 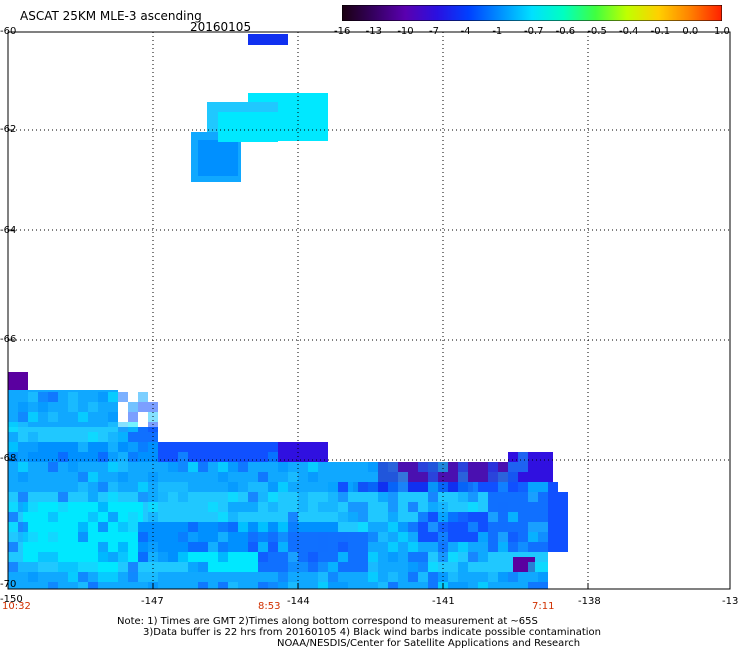 What do you see at coordinates (298, 601) in the screenshot?
I see `x-tick-label: -144` at bounding box center [298, 601].